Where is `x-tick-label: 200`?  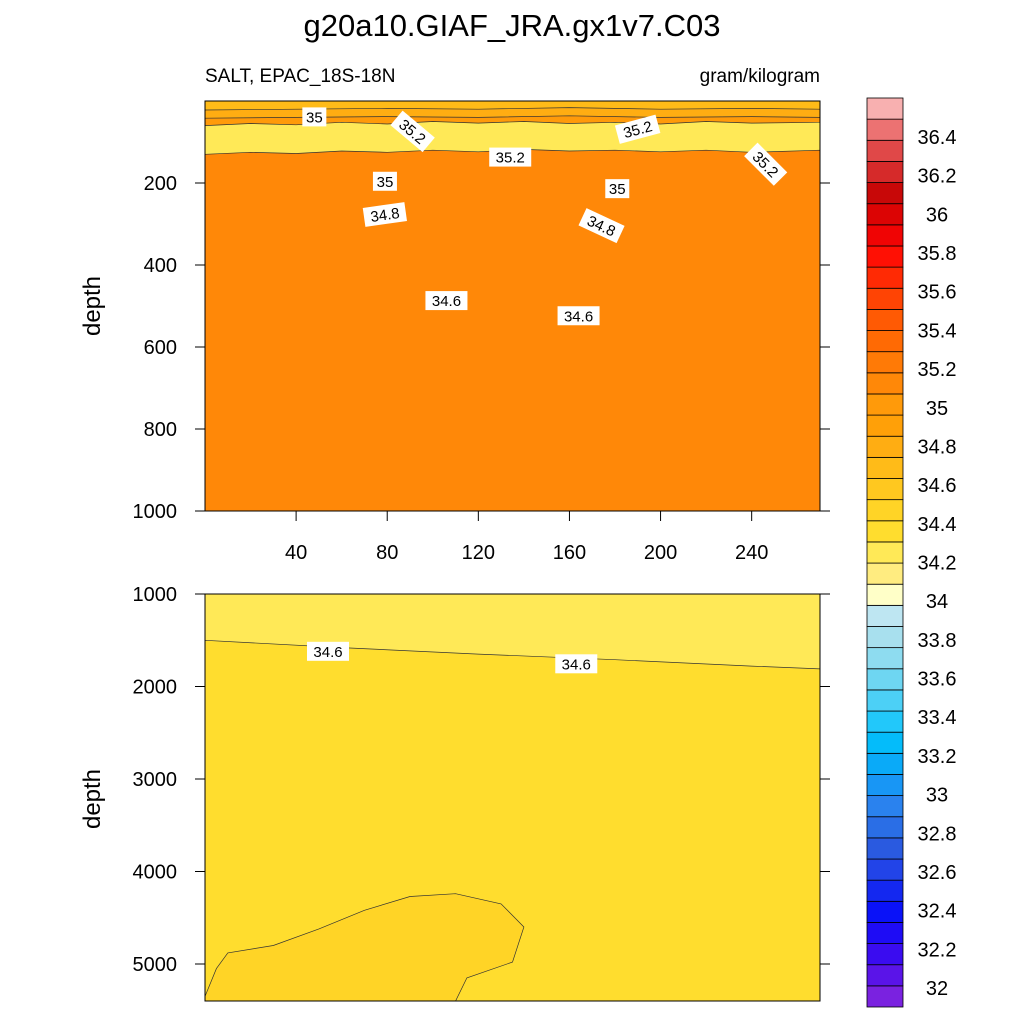
x-tick-label: 200 is located at coordinates (660, 553).